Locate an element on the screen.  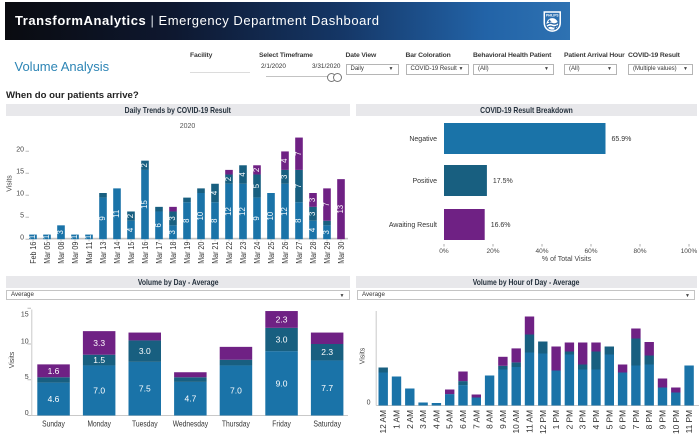
svg-text: 1.6 is located at coordinates (54, 371).